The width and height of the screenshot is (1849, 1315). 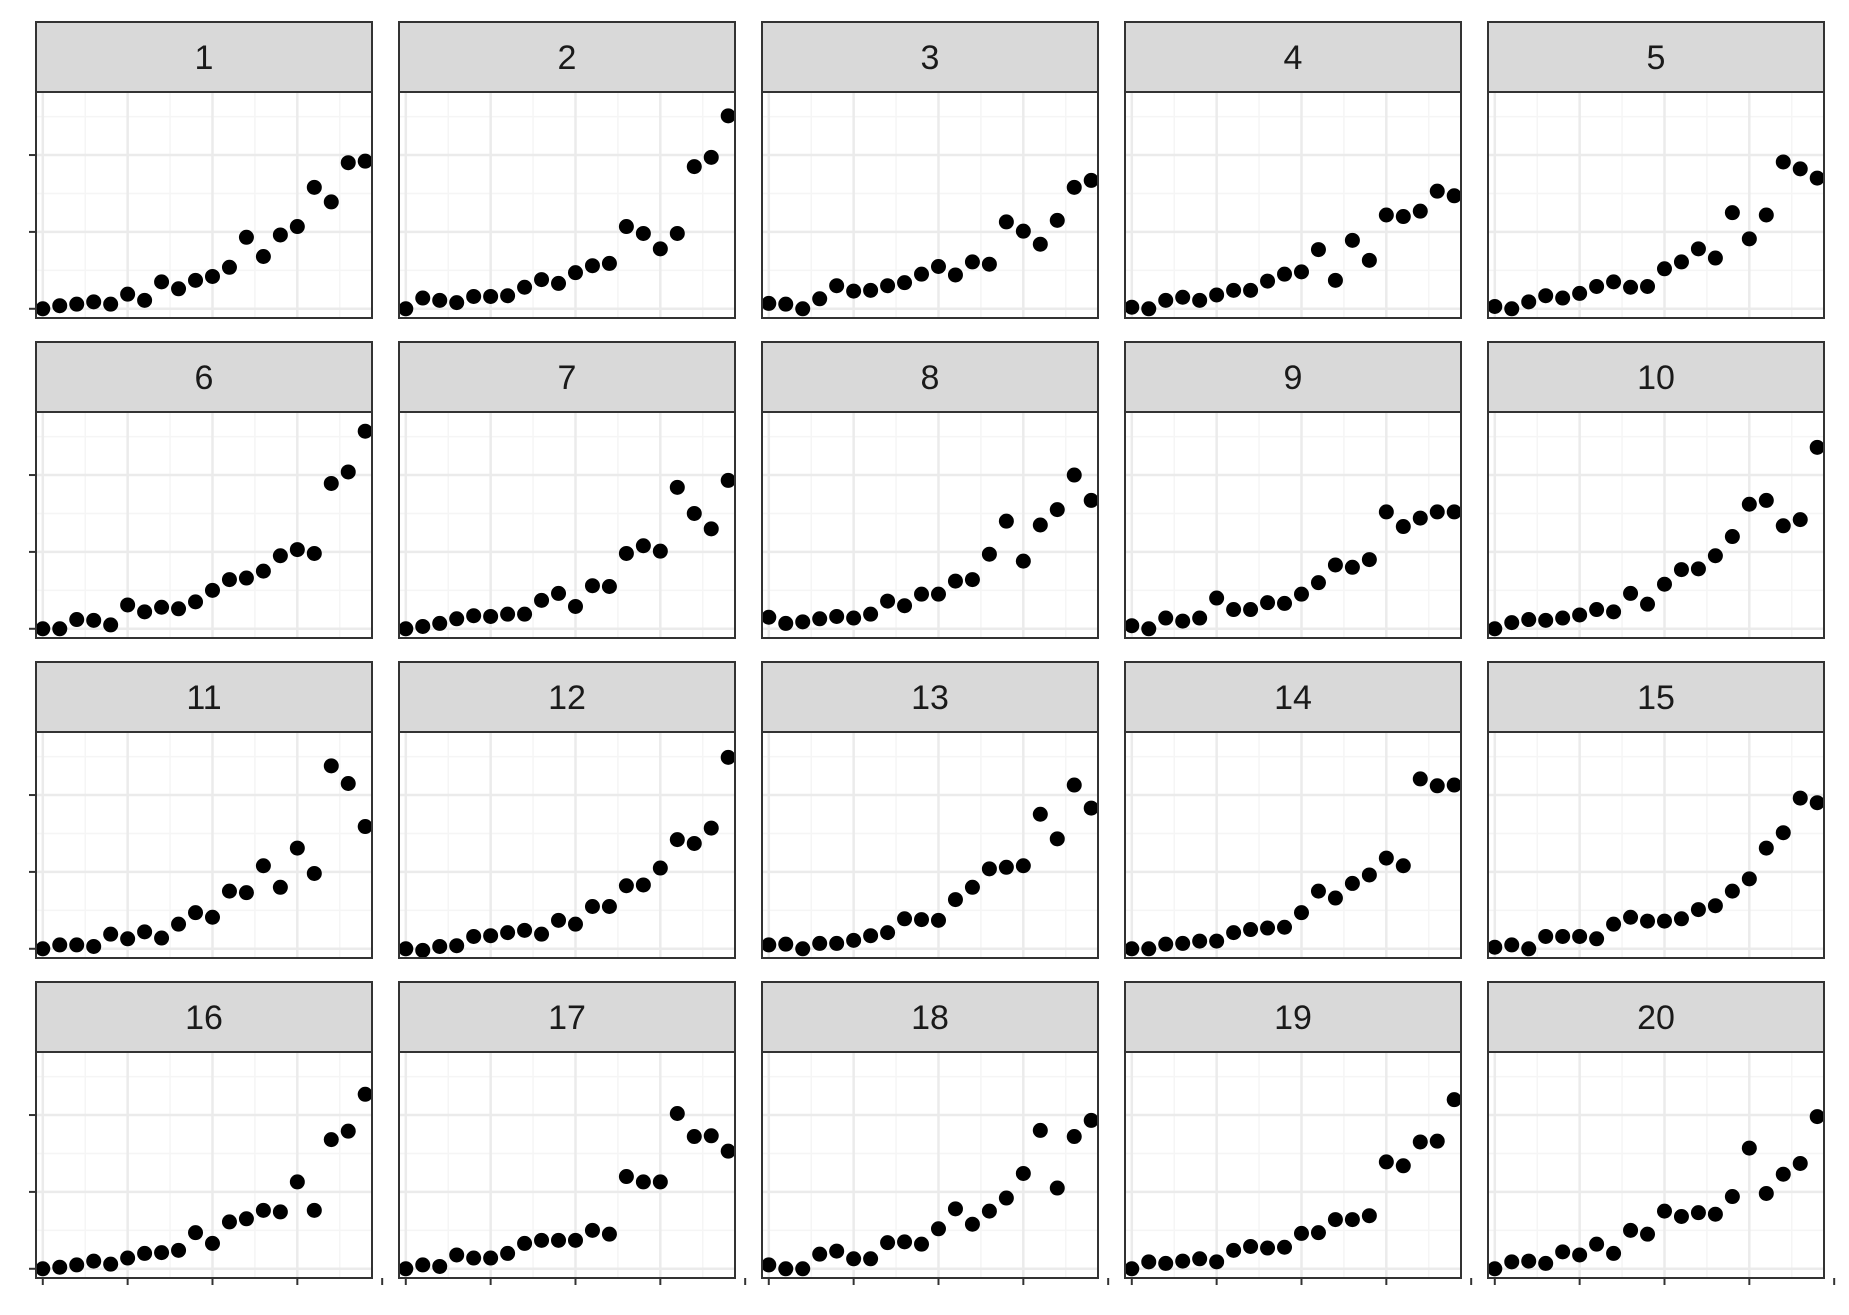 I want to click on facet-panel-1: 1, so click(x=201, y=170).